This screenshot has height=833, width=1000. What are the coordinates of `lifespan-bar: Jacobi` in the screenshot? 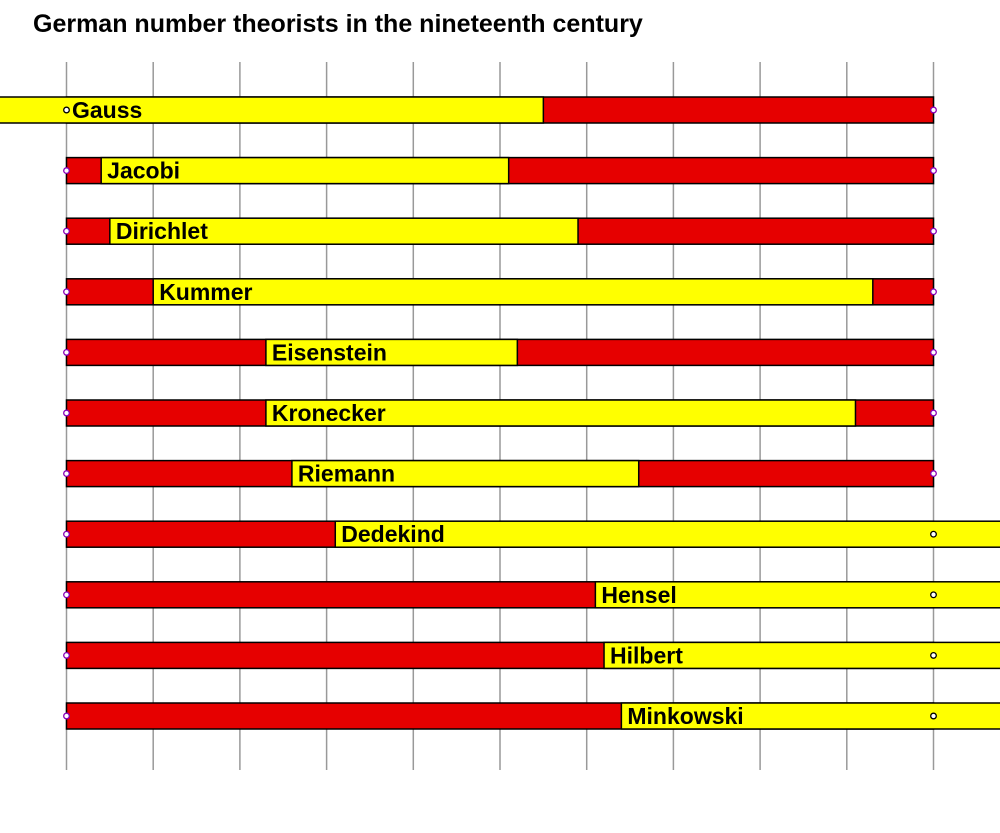 It's located at (500, 170).